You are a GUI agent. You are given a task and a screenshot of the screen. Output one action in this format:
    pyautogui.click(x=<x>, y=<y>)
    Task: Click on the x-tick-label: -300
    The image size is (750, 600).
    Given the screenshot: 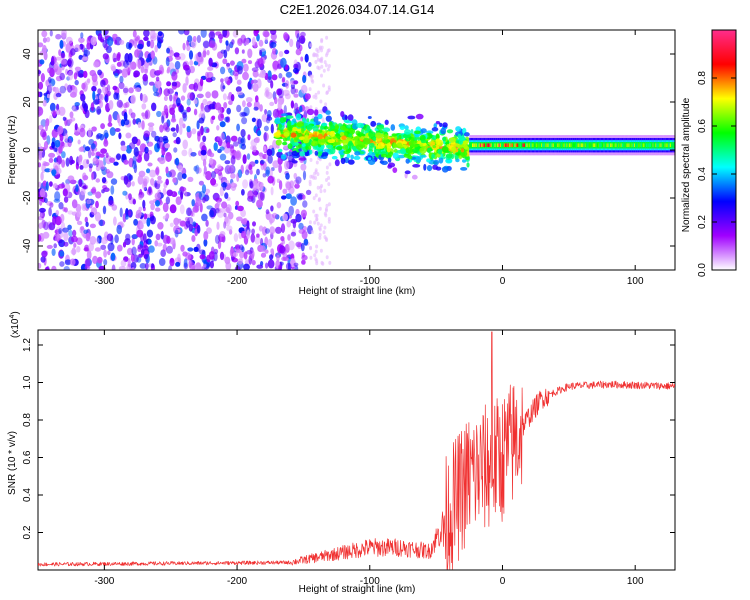 What is the action you would take?
    pyautogui.click(x=104, y=281)
    